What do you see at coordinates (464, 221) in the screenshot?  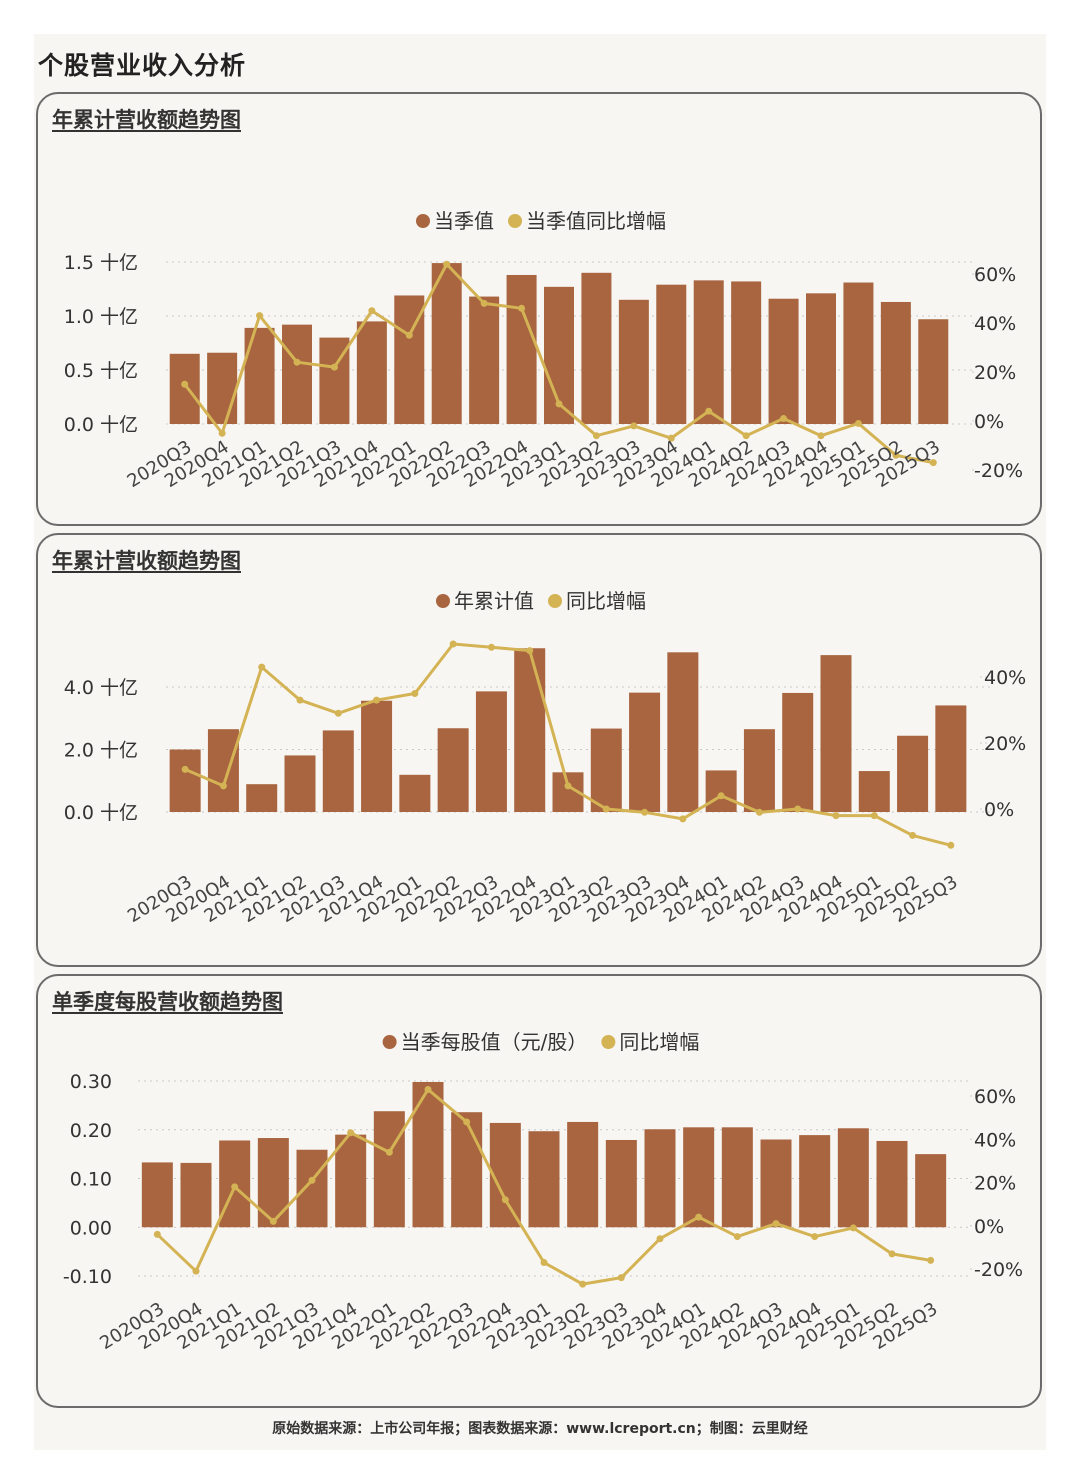 I see `legend-label-bar: 当季值` at bounding box center [464, 221].